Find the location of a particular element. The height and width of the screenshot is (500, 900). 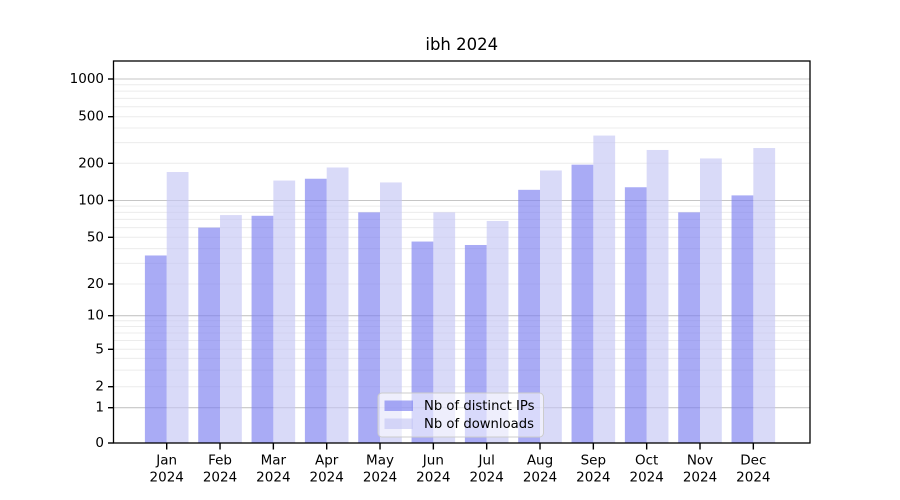

x-tick-label-year-aug: 2024 is located at coordinates (540, 478).